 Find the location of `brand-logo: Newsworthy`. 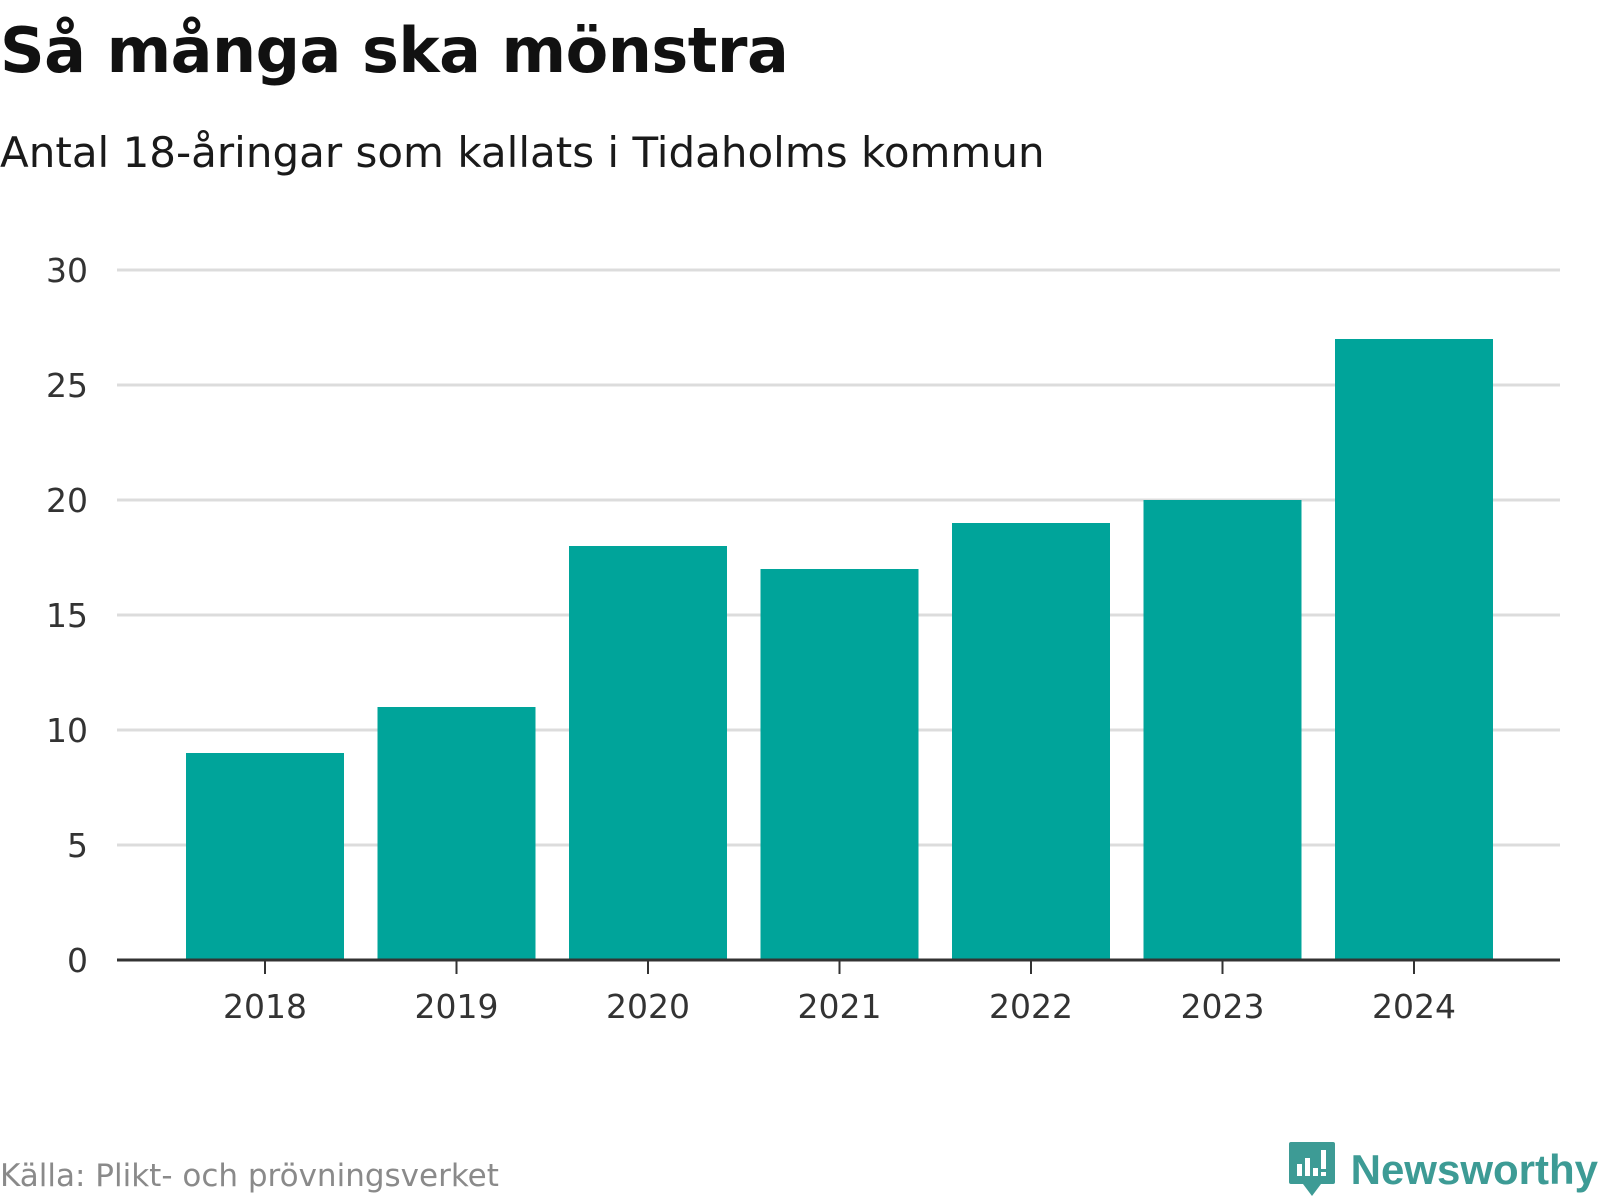

brand-logo: Newsworthy is located at coordinates (1442, 1170).